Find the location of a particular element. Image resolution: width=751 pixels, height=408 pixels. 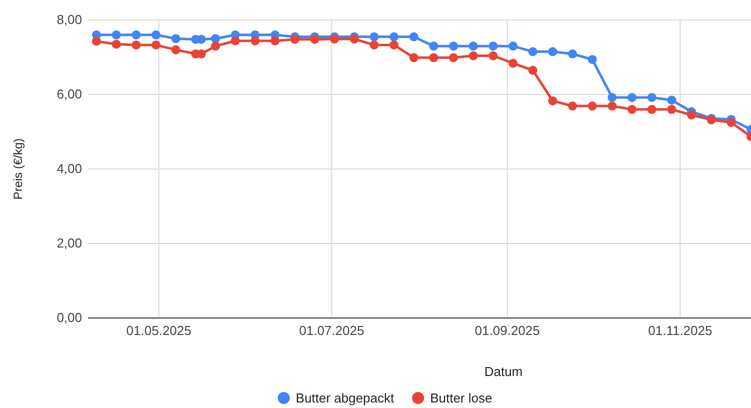

legend-label: Butter abgepackt is located at coordinates (345, 398).